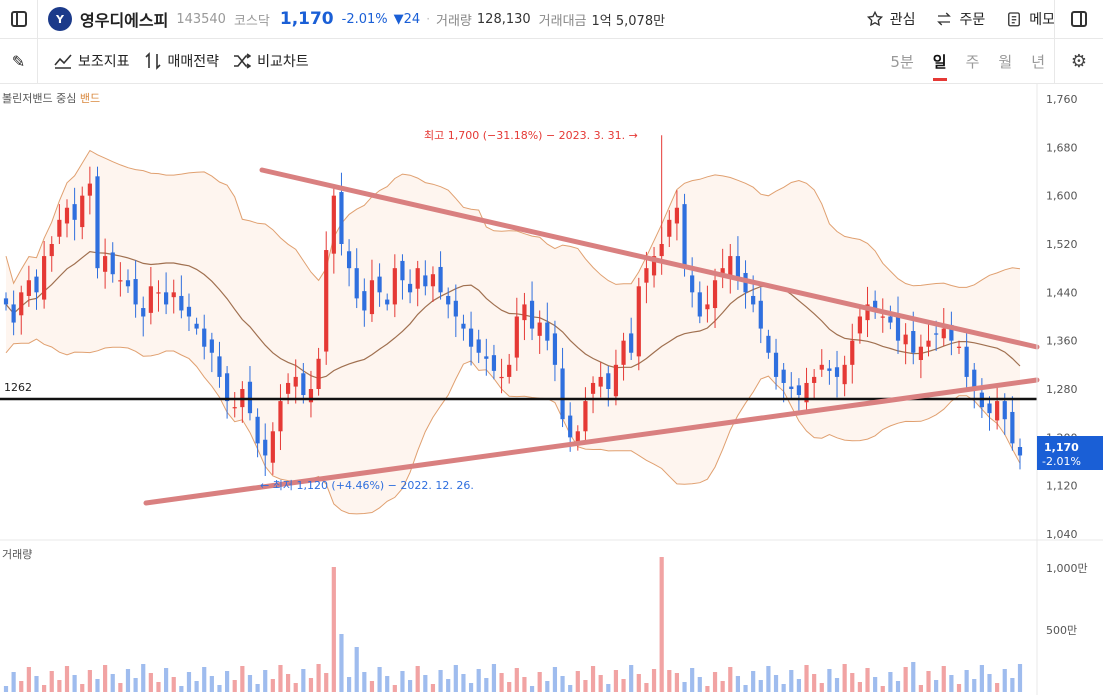 The width and height of the screenshot is (1103, 695). What do you see at coordinates (271, 61) in the screenshot?
I see `compare-button: 비교차트` at bounding box center [271, 61].